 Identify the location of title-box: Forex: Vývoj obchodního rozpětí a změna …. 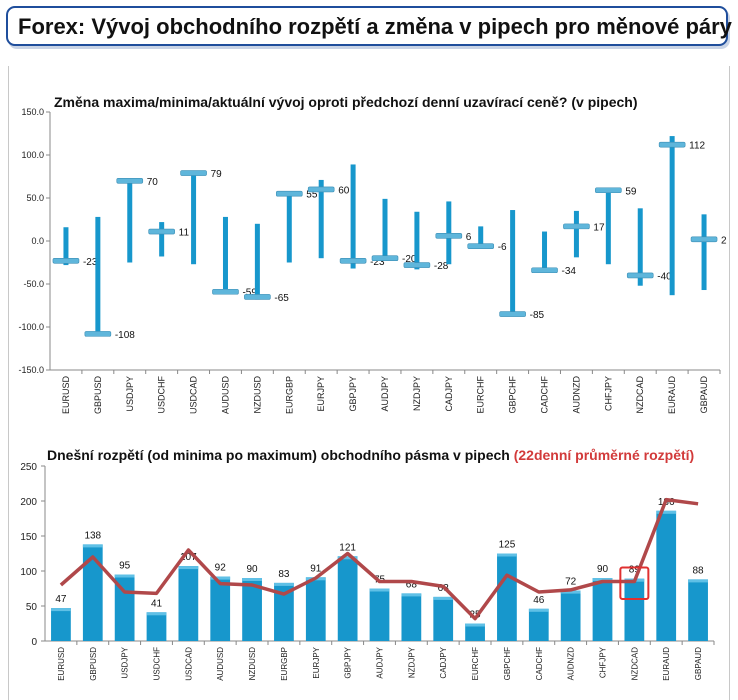
(369, 26).